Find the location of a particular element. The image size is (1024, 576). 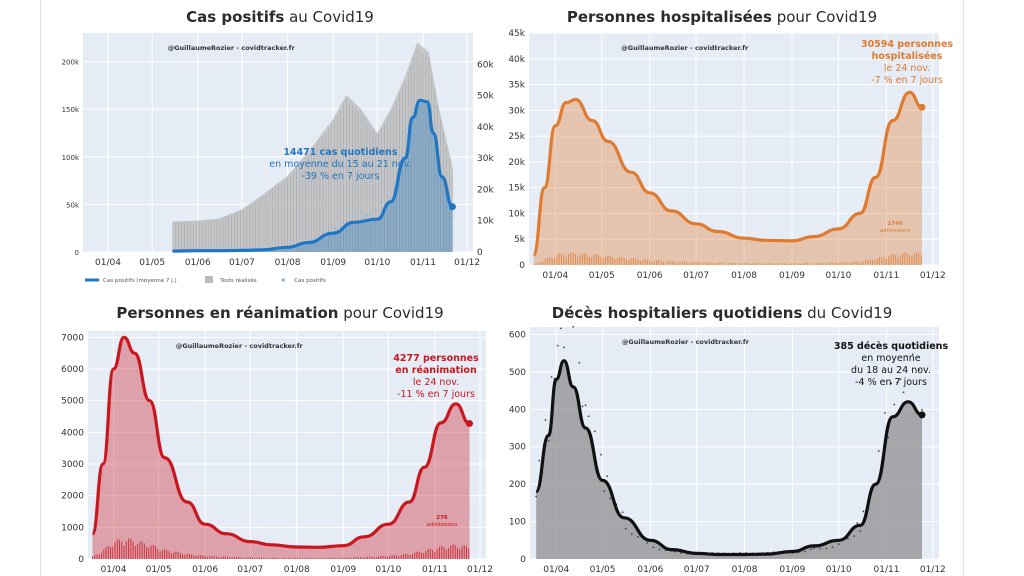

x-tick-label: 01/04 is located at coordinates (108, 263).